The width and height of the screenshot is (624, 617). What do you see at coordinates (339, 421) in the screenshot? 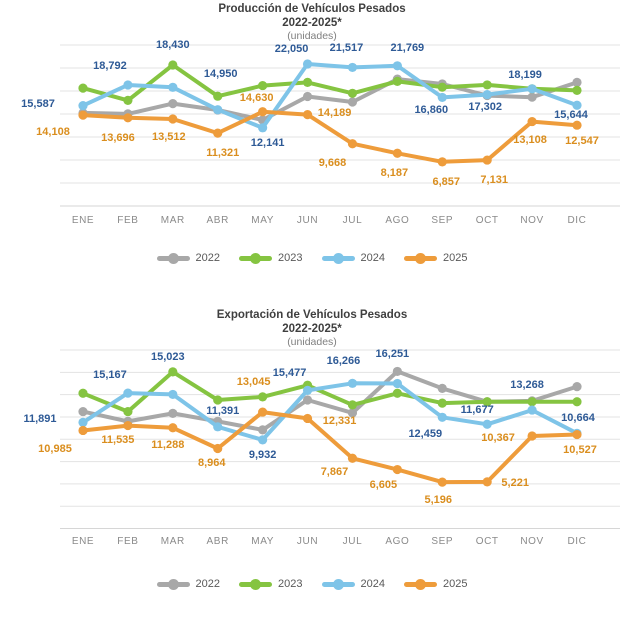
I see `data-label-2025-JUN: 12,331` at bounding box center [339, 421].